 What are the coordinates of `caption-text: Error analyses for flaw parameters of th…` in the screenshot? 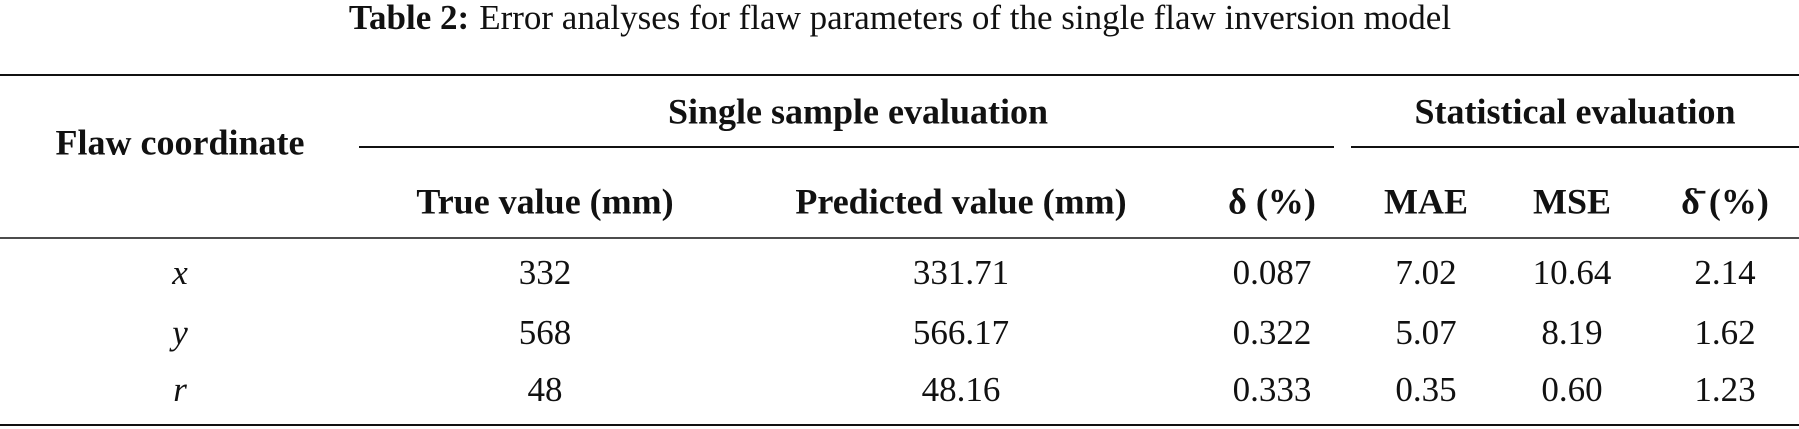 It's located at (965, 18).